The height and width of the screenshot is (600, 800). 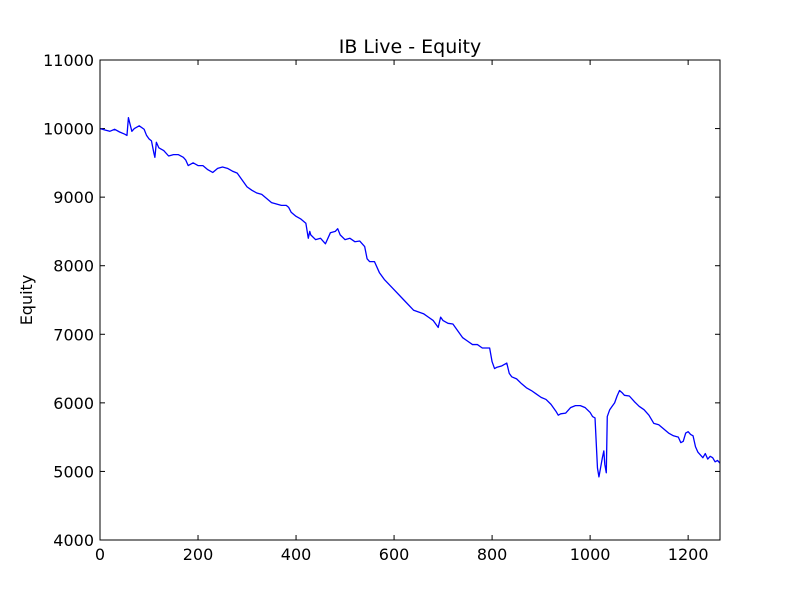 I want to click on x-tick-label: 1000, so click(x=590, y=554).